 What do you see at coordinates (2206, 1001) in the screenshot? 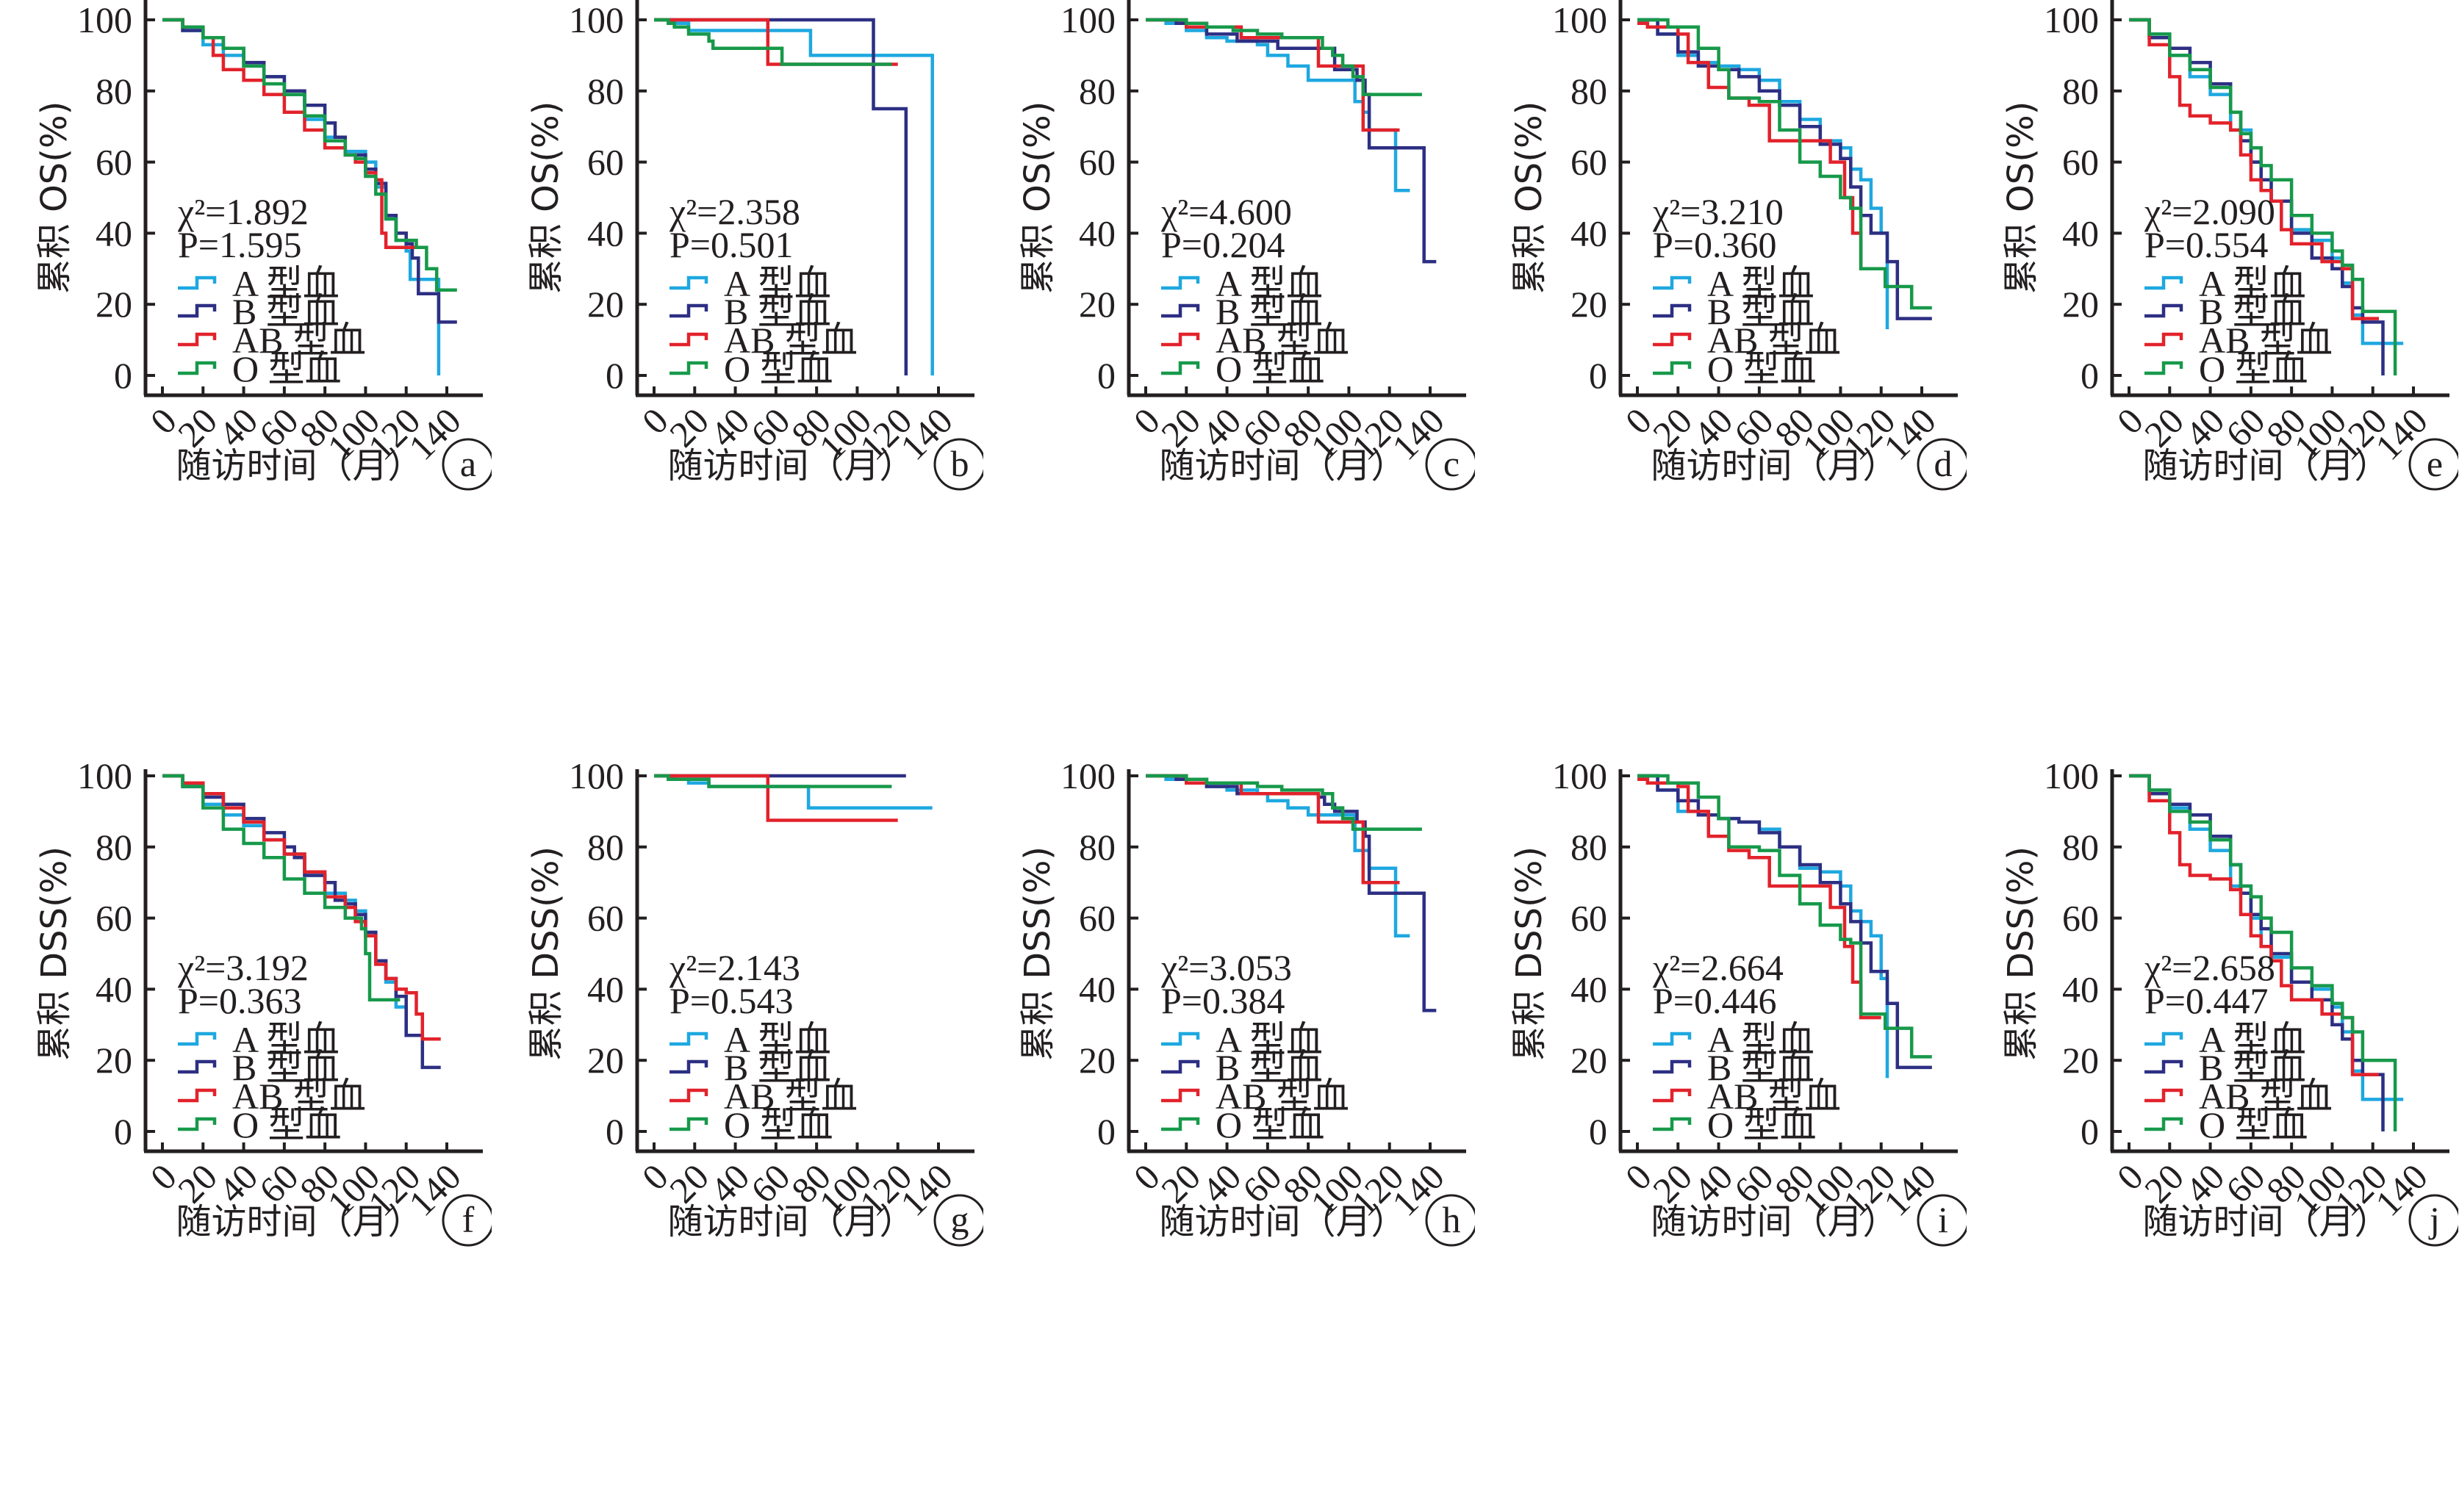
I see `p-value-label: P=0.447` at bounding box center [2206, 1001].